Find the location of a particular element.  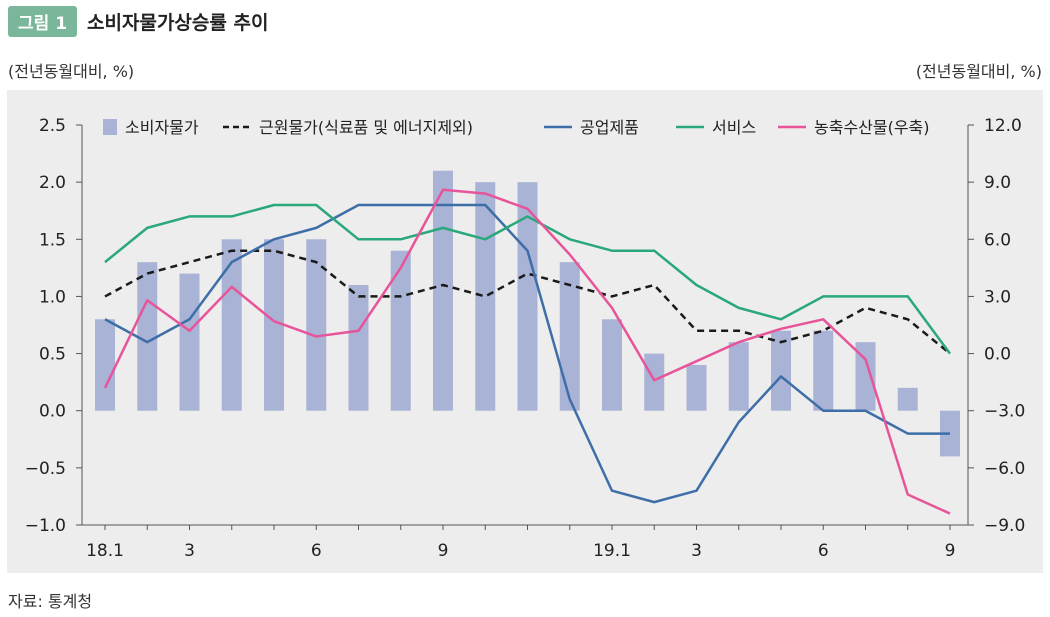

legend-industrial-label: 공업제품 is located at coordinates (609, 127).